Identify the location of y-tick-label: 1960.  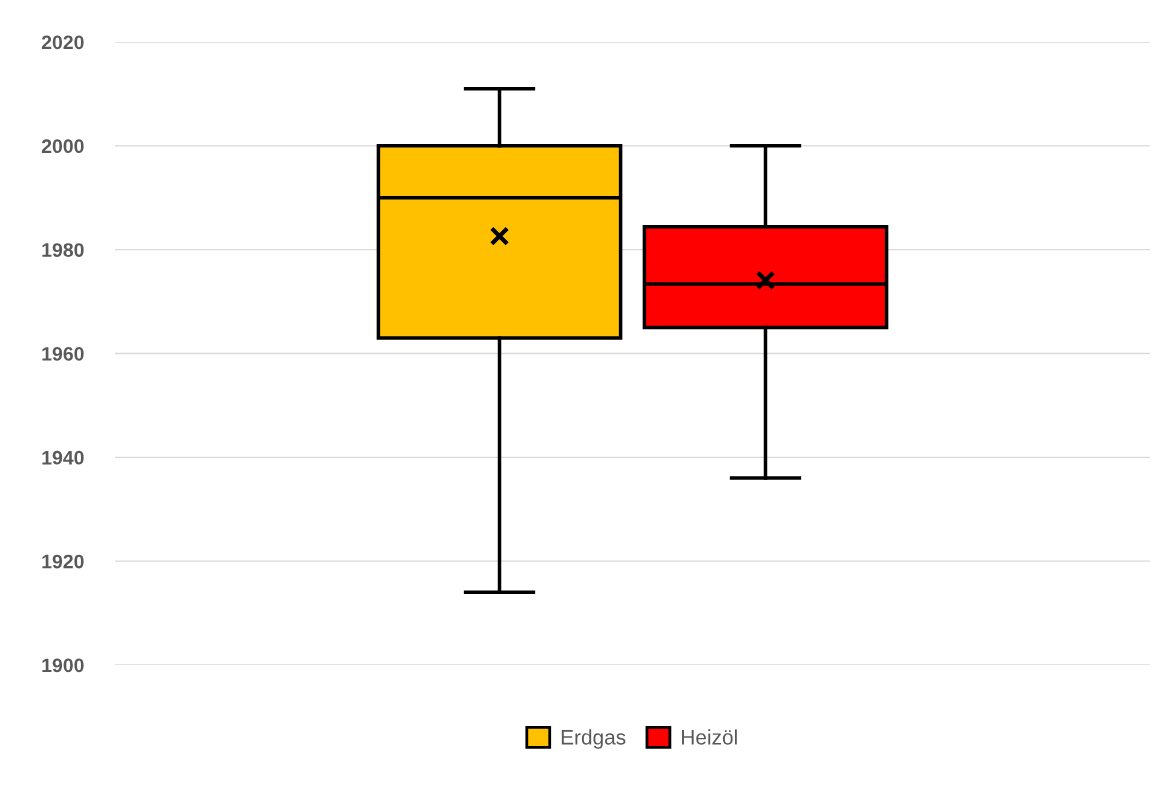
(63, 353).